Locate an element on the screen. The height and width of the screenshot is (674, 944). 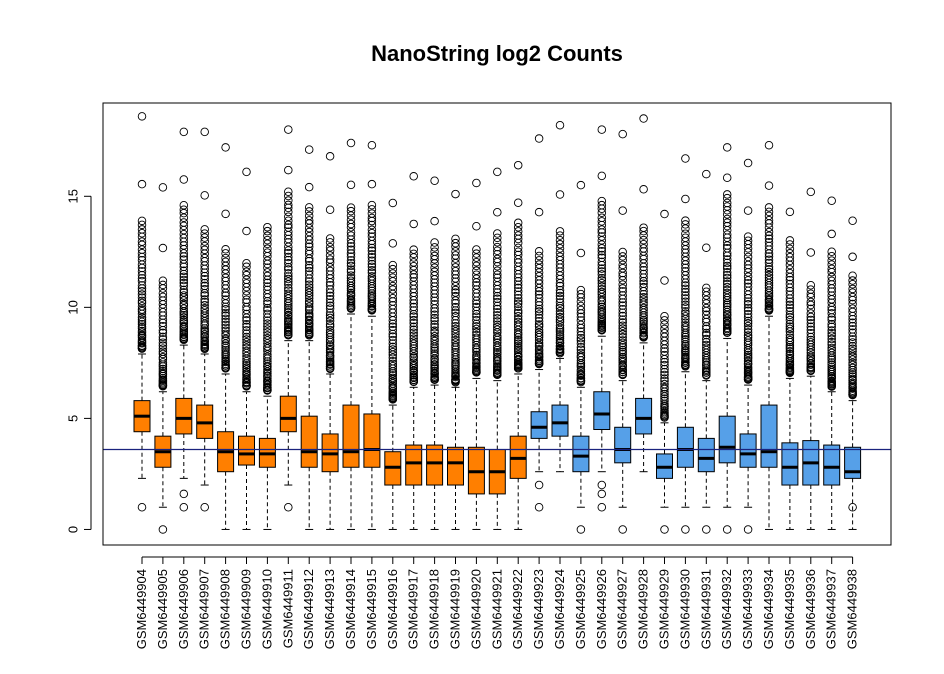
x-tick-label: GSM6449934 is located at coordinates (768, 609).